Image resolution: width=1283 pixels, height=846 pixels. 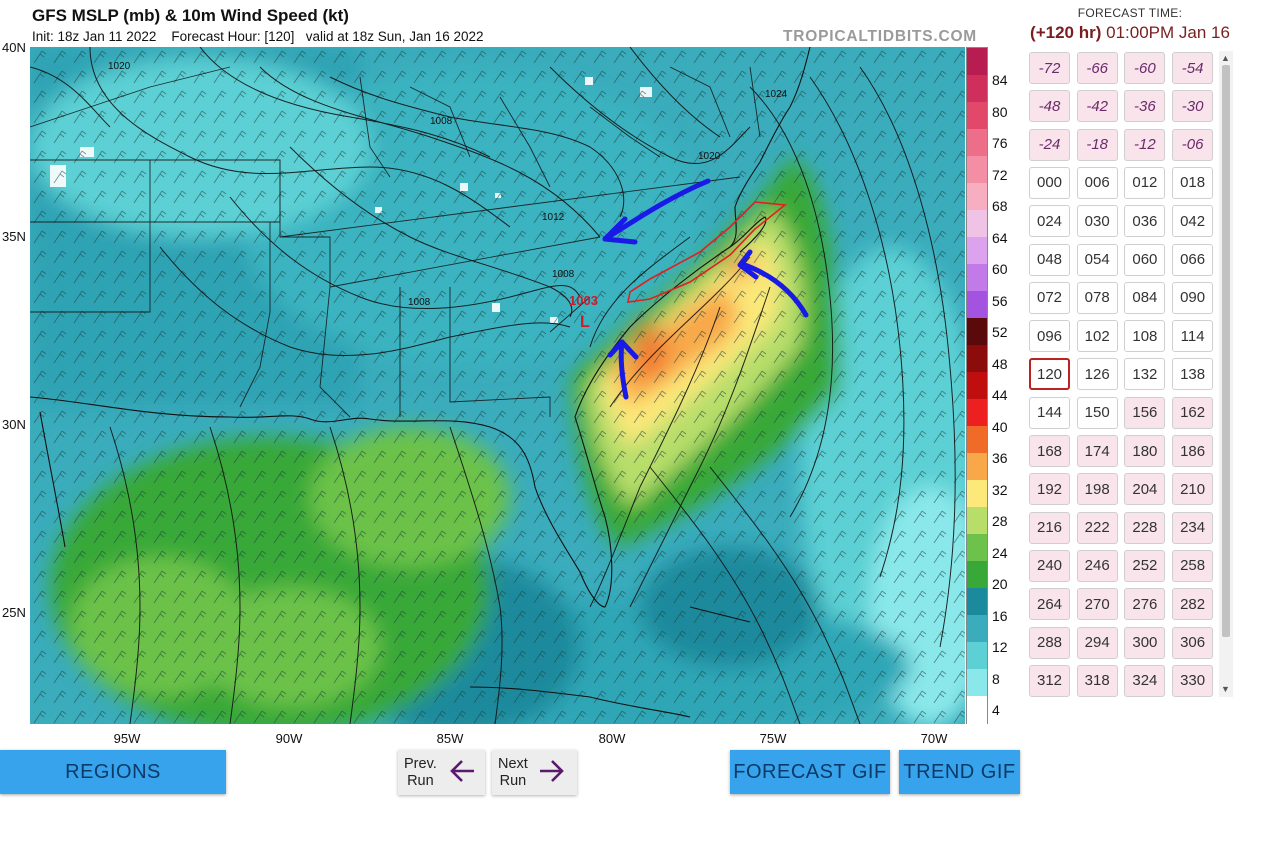 I want to click on forecast-hour-button: 048, so click(x=1049, y=259).